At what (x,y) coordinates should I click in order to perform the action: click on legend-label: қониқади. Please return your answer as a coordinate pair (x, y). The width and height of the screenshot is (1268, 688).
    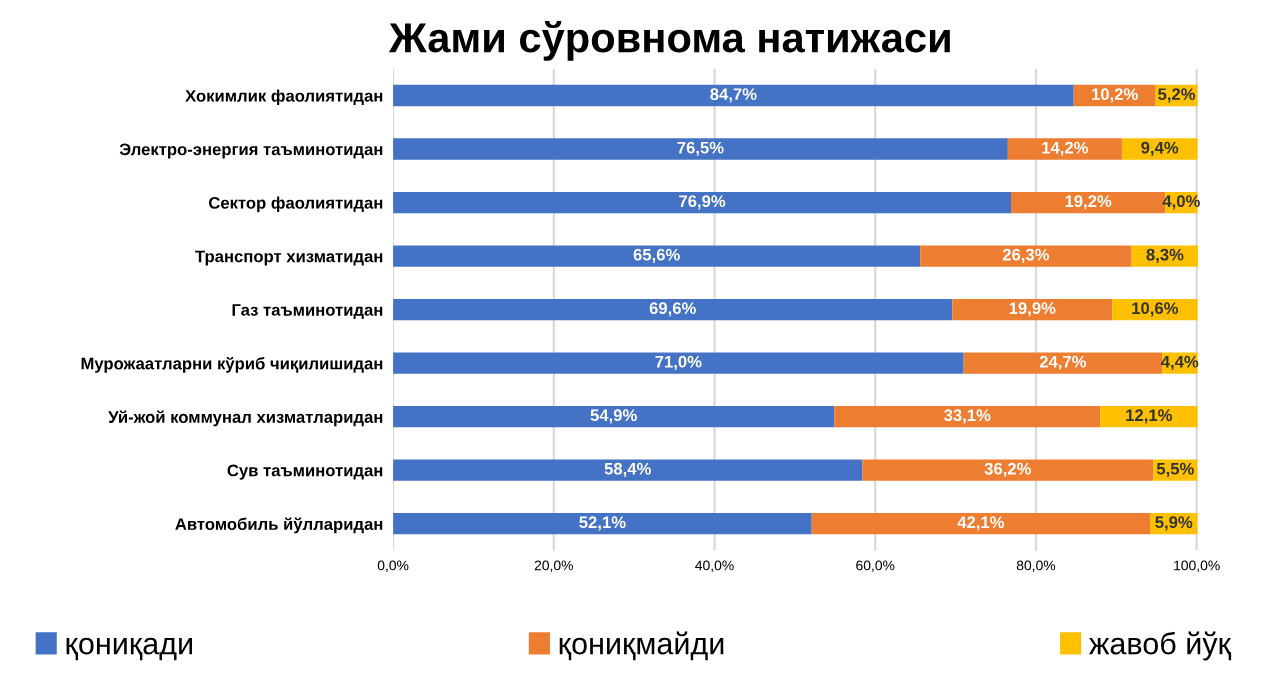
    Looking at the image, I should click on (129, 649).